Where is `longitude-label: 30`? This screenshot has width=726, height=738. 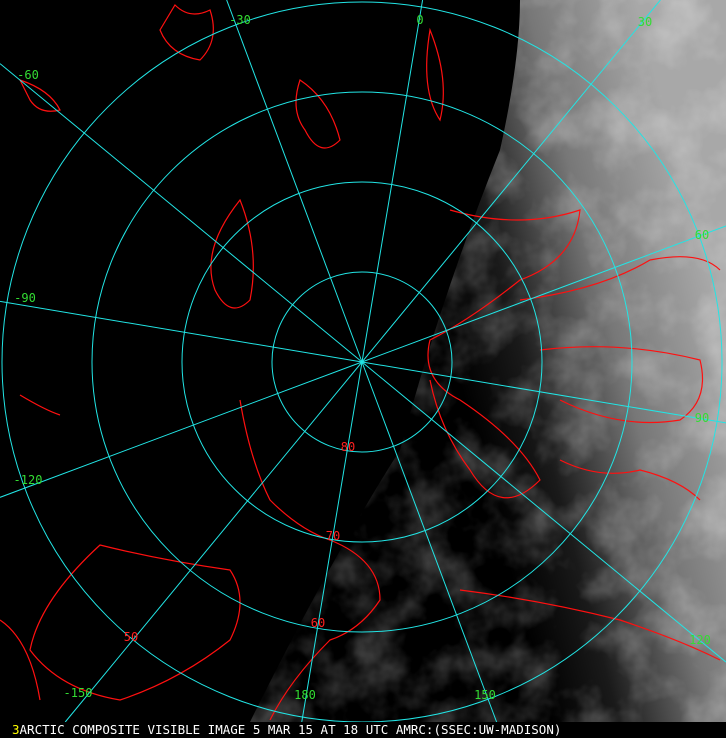 longitude-label: 30 is located at coordinates (645, 22).